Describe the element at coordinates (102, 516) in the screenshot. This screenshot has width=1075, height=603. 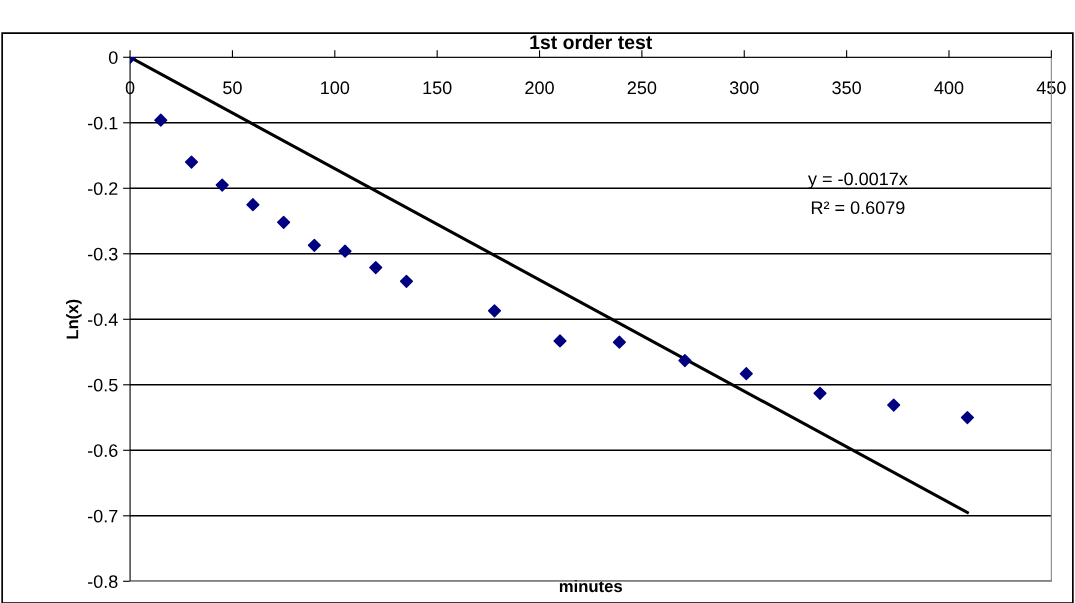
I see `y-tick-label: -0.7` at that location.